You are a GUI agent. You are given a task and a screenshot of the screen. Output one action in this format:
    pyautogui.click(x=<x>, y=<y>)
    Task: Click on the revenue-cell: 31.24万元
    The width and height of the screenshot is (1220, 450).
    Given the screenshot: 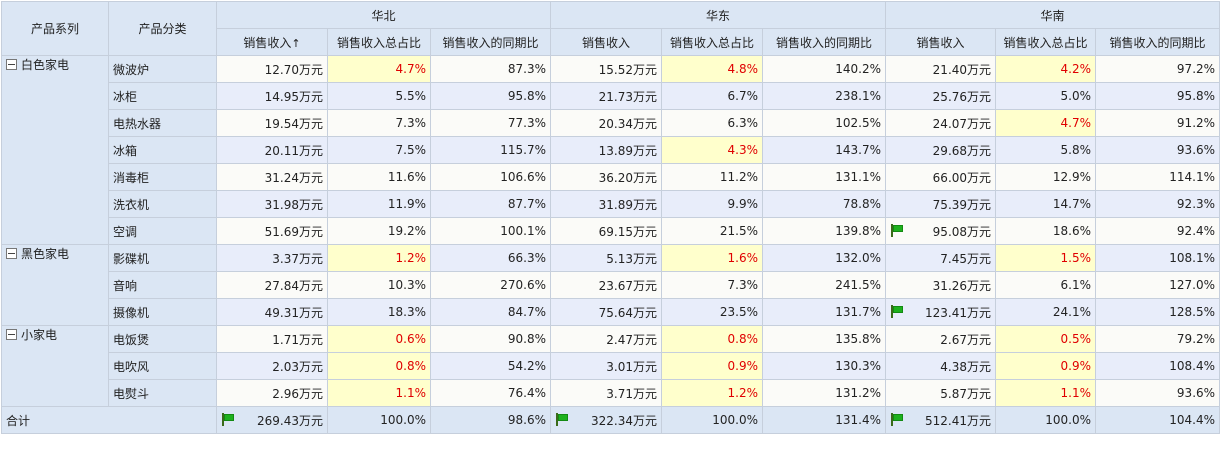 What is the action you would take?
    pyautogui.click(x=272, y=177)
    